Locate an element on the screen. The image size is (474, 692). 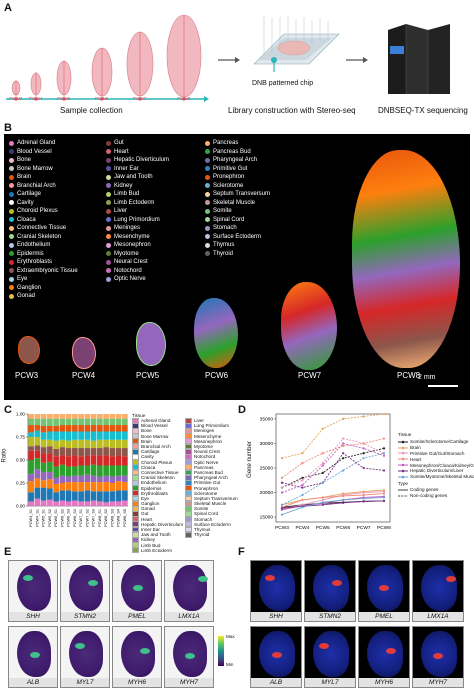
section-pcw3 is located at coordinates (29, 350).